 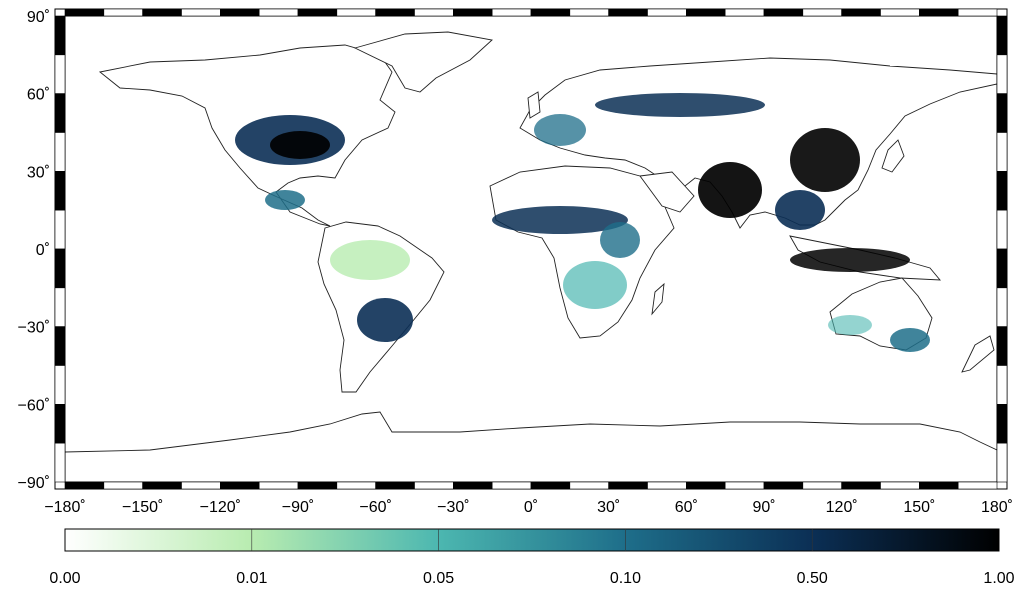 What do you see at coordinates (658, 299) in the screenshot?
I see `madagascar-land` at bounding box center [658, 299].